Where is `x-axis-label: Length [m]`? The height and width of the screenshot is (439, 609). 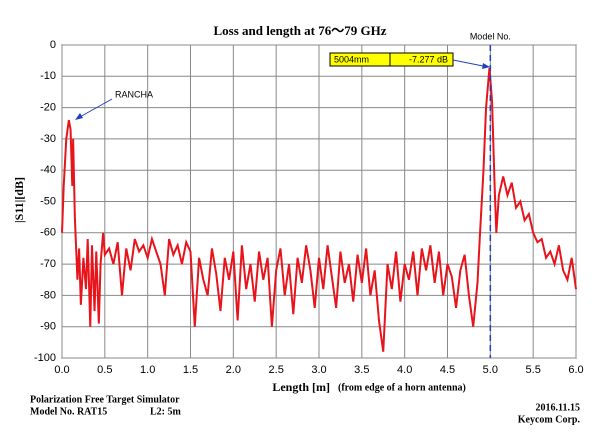
x-axis-label: Length [m] is located at coordinates (301, 387).